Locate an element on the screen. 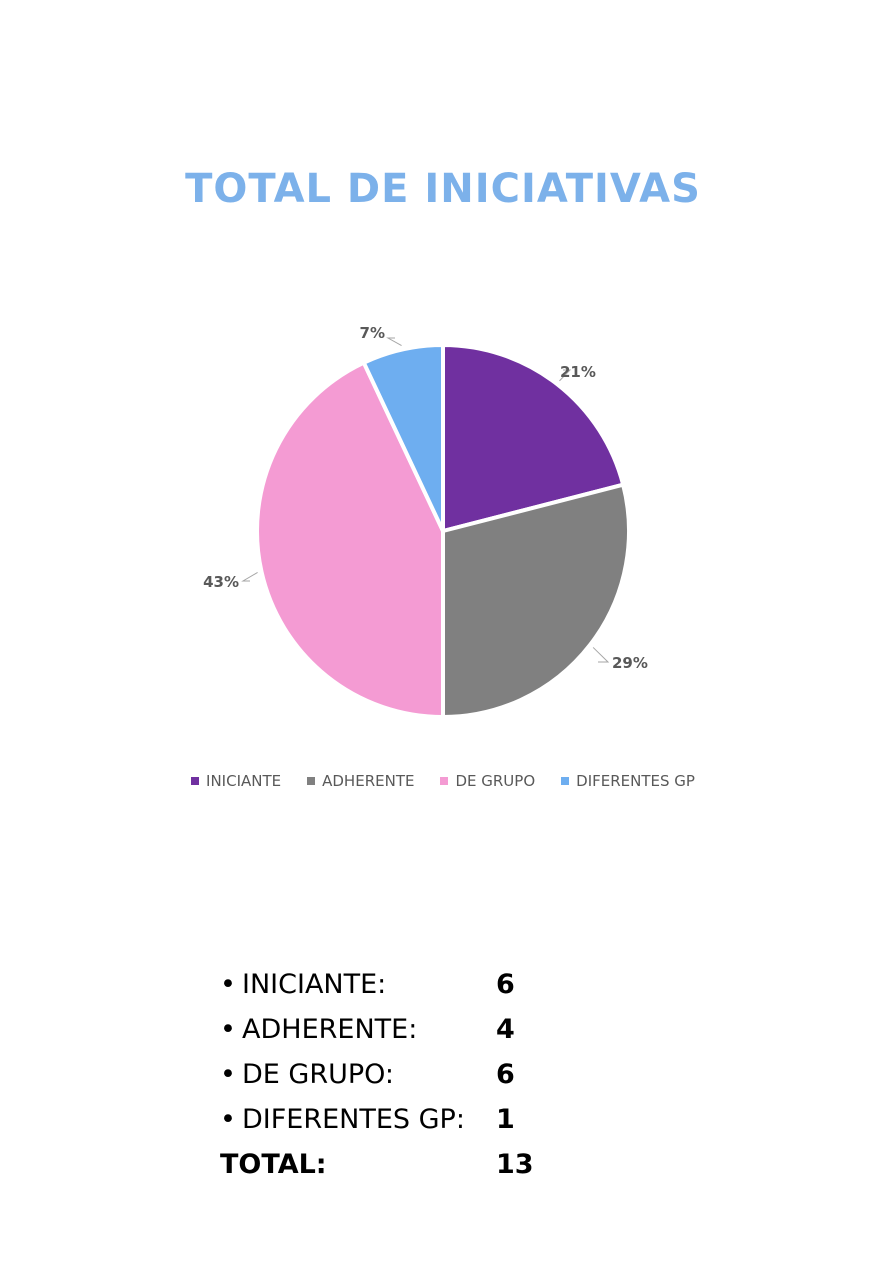  summary-row-diferentes-gp: • DIFERENTES GP: 1 is located at coordinates (377, 1119).